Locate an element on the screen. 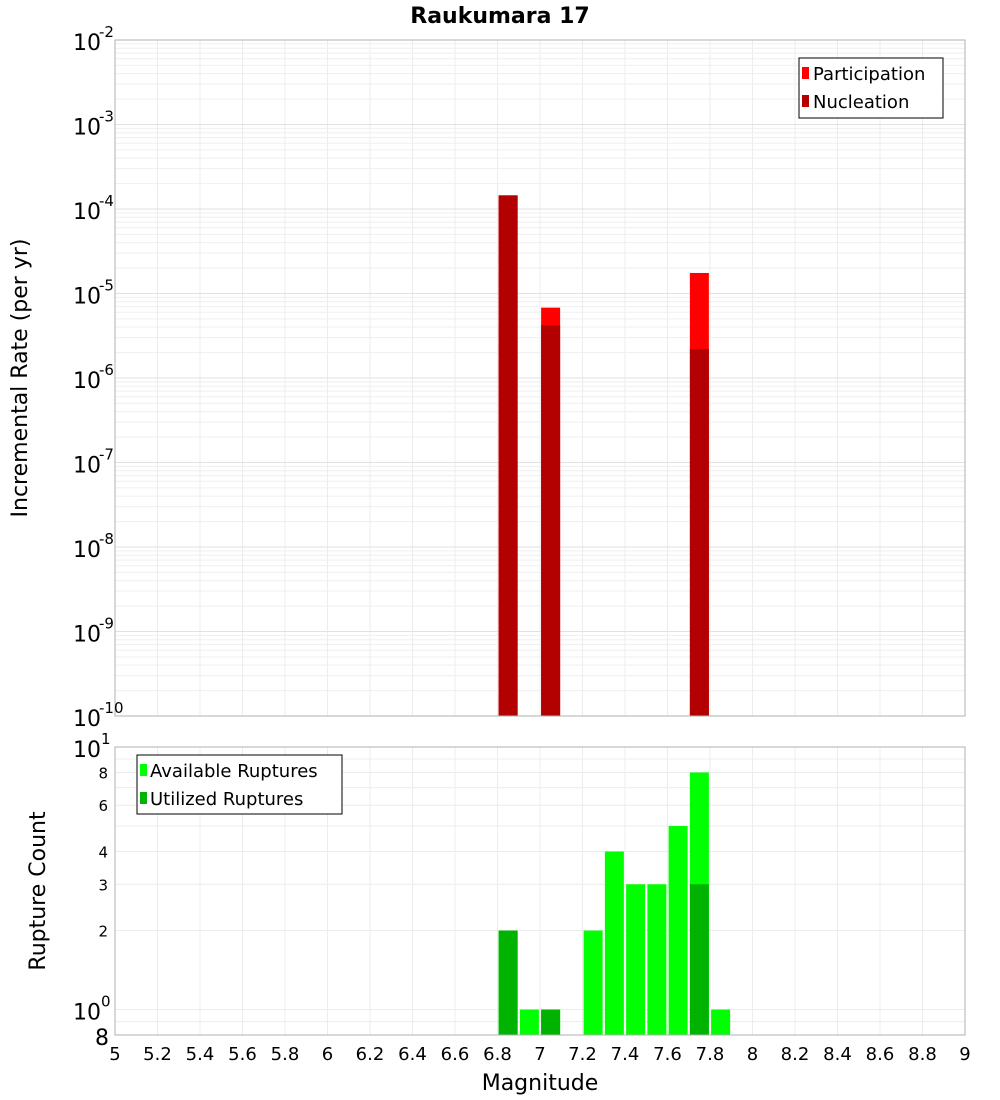 The width and height of the screenshot is (1000, 1100). magnitude-tick-label: 8 is located at coordinates (752, 1054).